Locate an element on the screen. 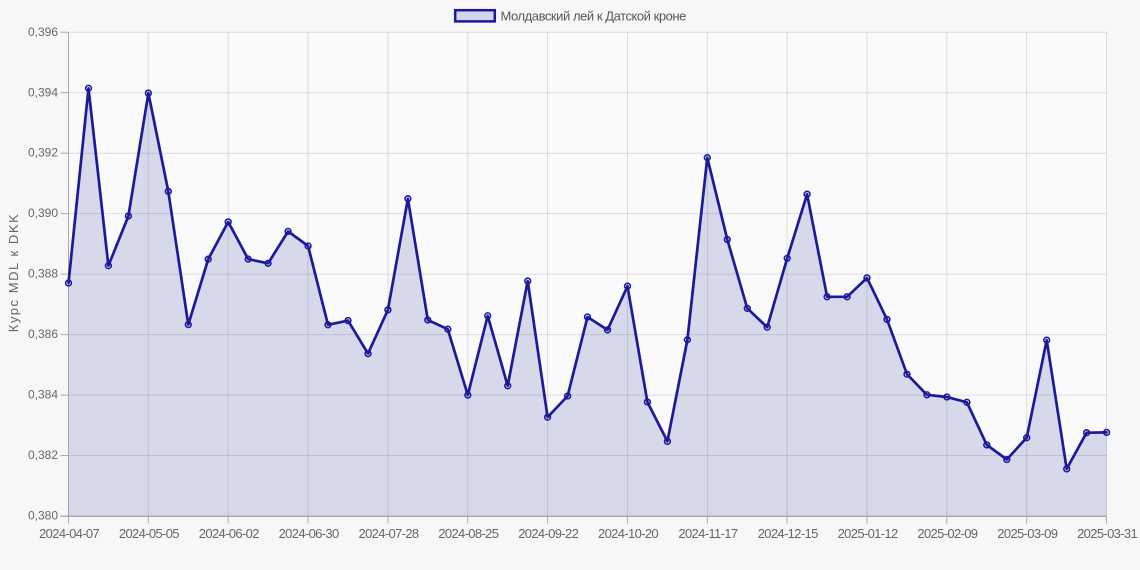 The width and height of the screenshot is (1140, 570). svg-text: 0,380 is located at coordinates (43, 516).